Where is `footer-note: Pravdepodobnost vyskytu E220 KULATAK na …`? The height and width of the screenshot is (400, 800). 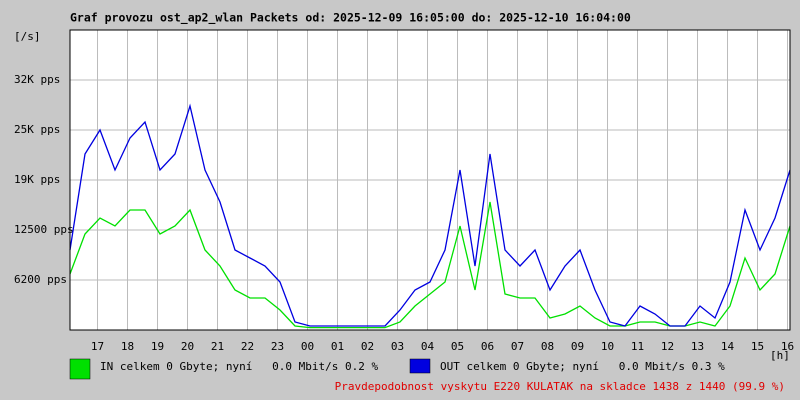
footer-note: Pravdepodobnost vyskytu E220 KULATAK na … is located at coordinates (560, 386).